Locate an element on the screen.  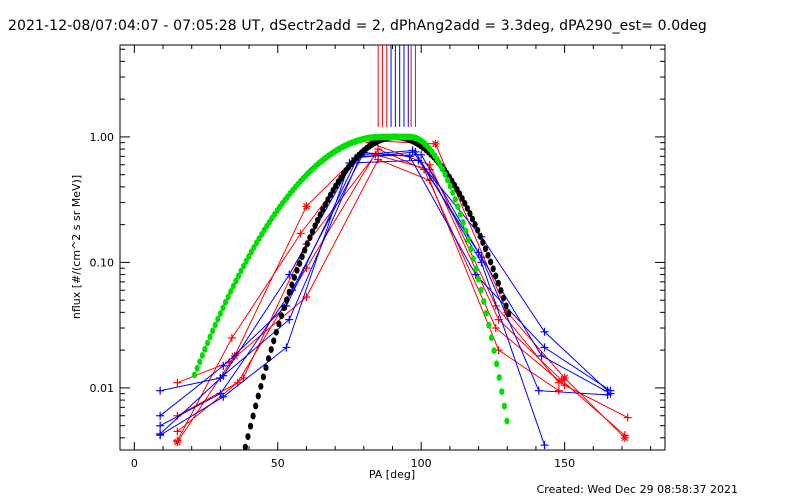
x-tick-label: 100 is located at coordinates (421, 463).